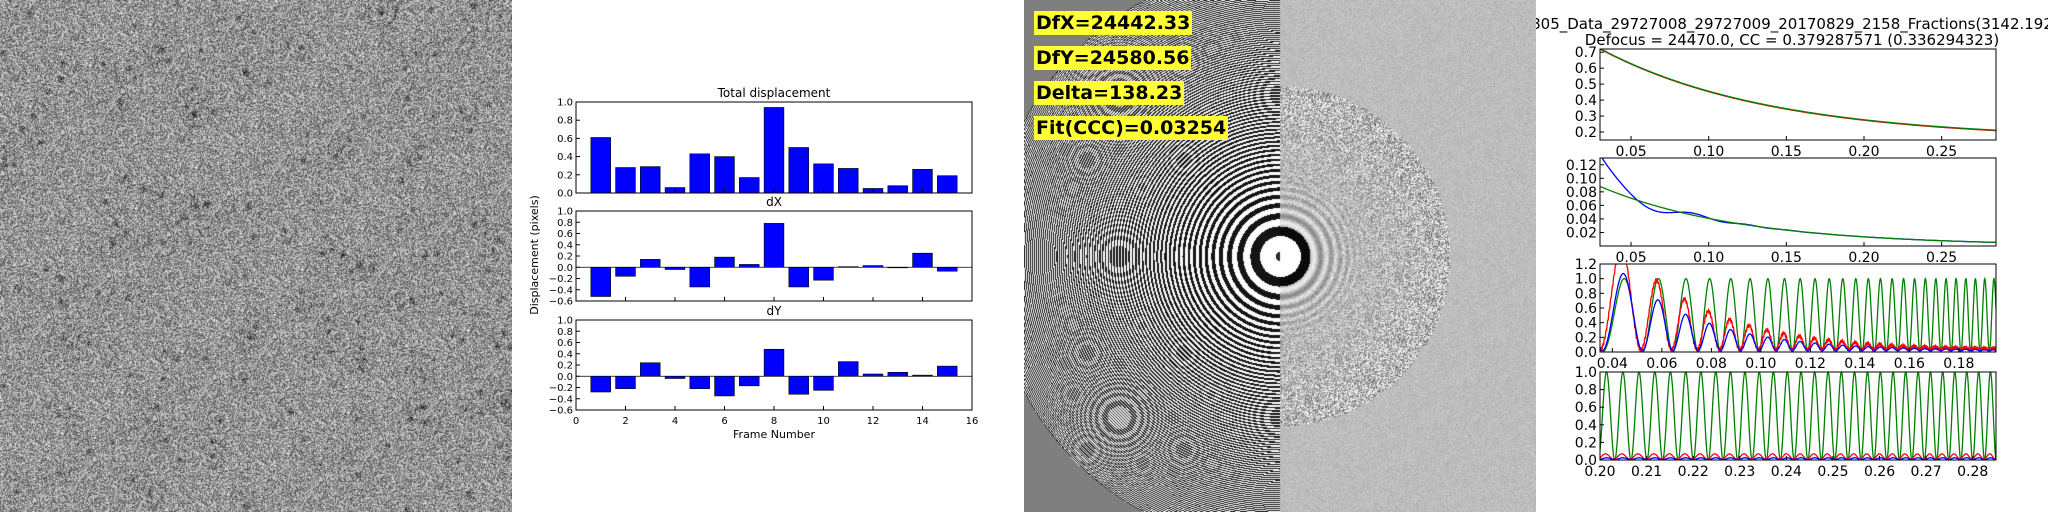 The height and width of the screenshot is (516, 2048). I want to click on dfy-label: DfY=24580.56, so click(1113, 58).